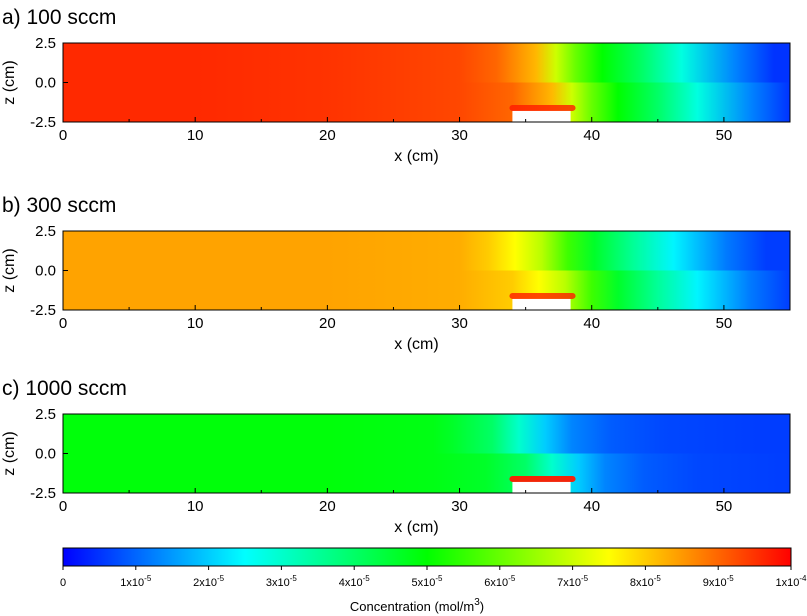  What do you see at coordinates (719, 581) in the screenshot?
I see `colorbar-tick-label: 9x10⁻⁵` at bounding box center [719, 581].